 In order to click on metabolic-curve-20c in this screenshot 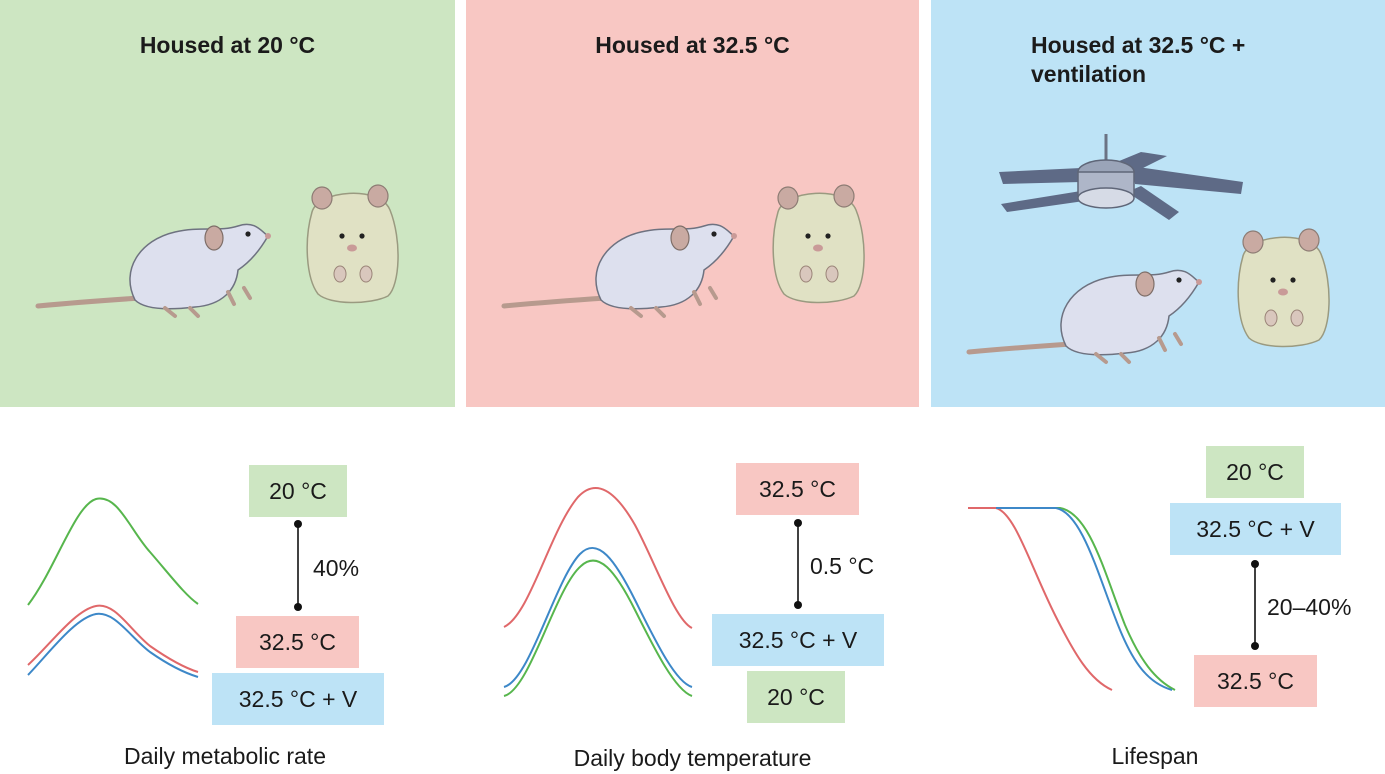, I will do `click(113, 551)`.